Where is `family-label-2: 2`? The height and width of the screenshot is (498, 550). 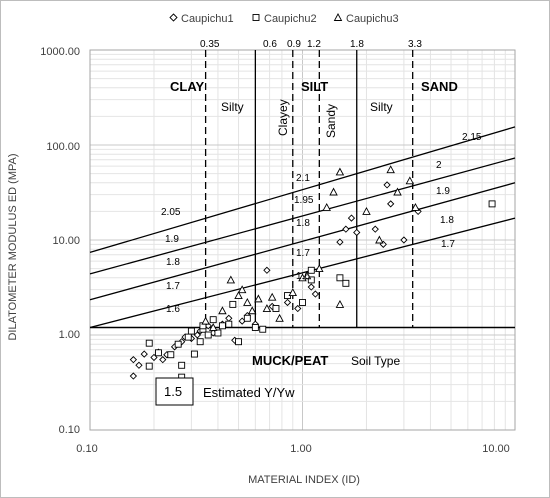 family-label-2: 2 is located at coordinates (439, 165).